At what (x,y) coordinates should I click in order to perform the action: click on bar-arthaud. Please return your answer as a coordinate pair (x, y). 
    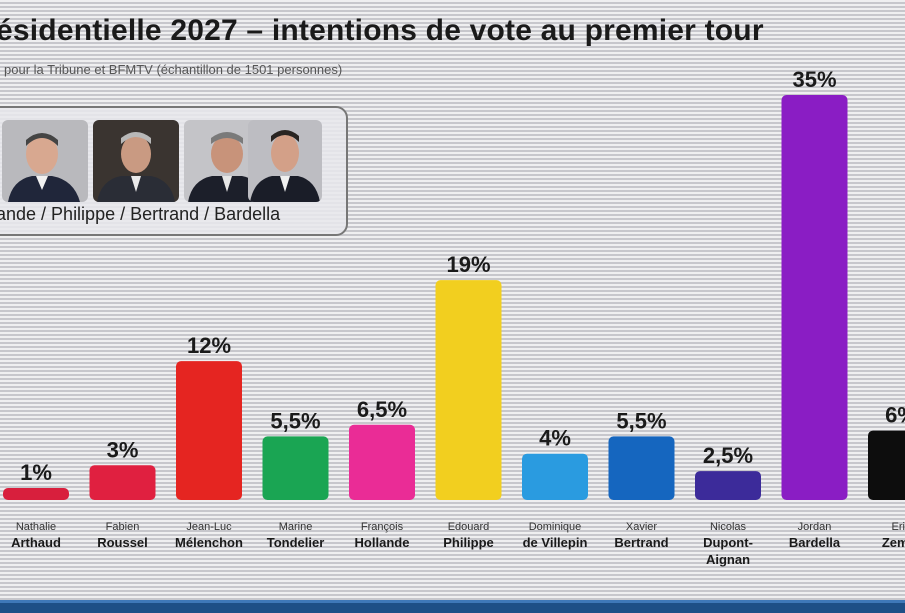
    Looking at the image, I should click on (36, 494).